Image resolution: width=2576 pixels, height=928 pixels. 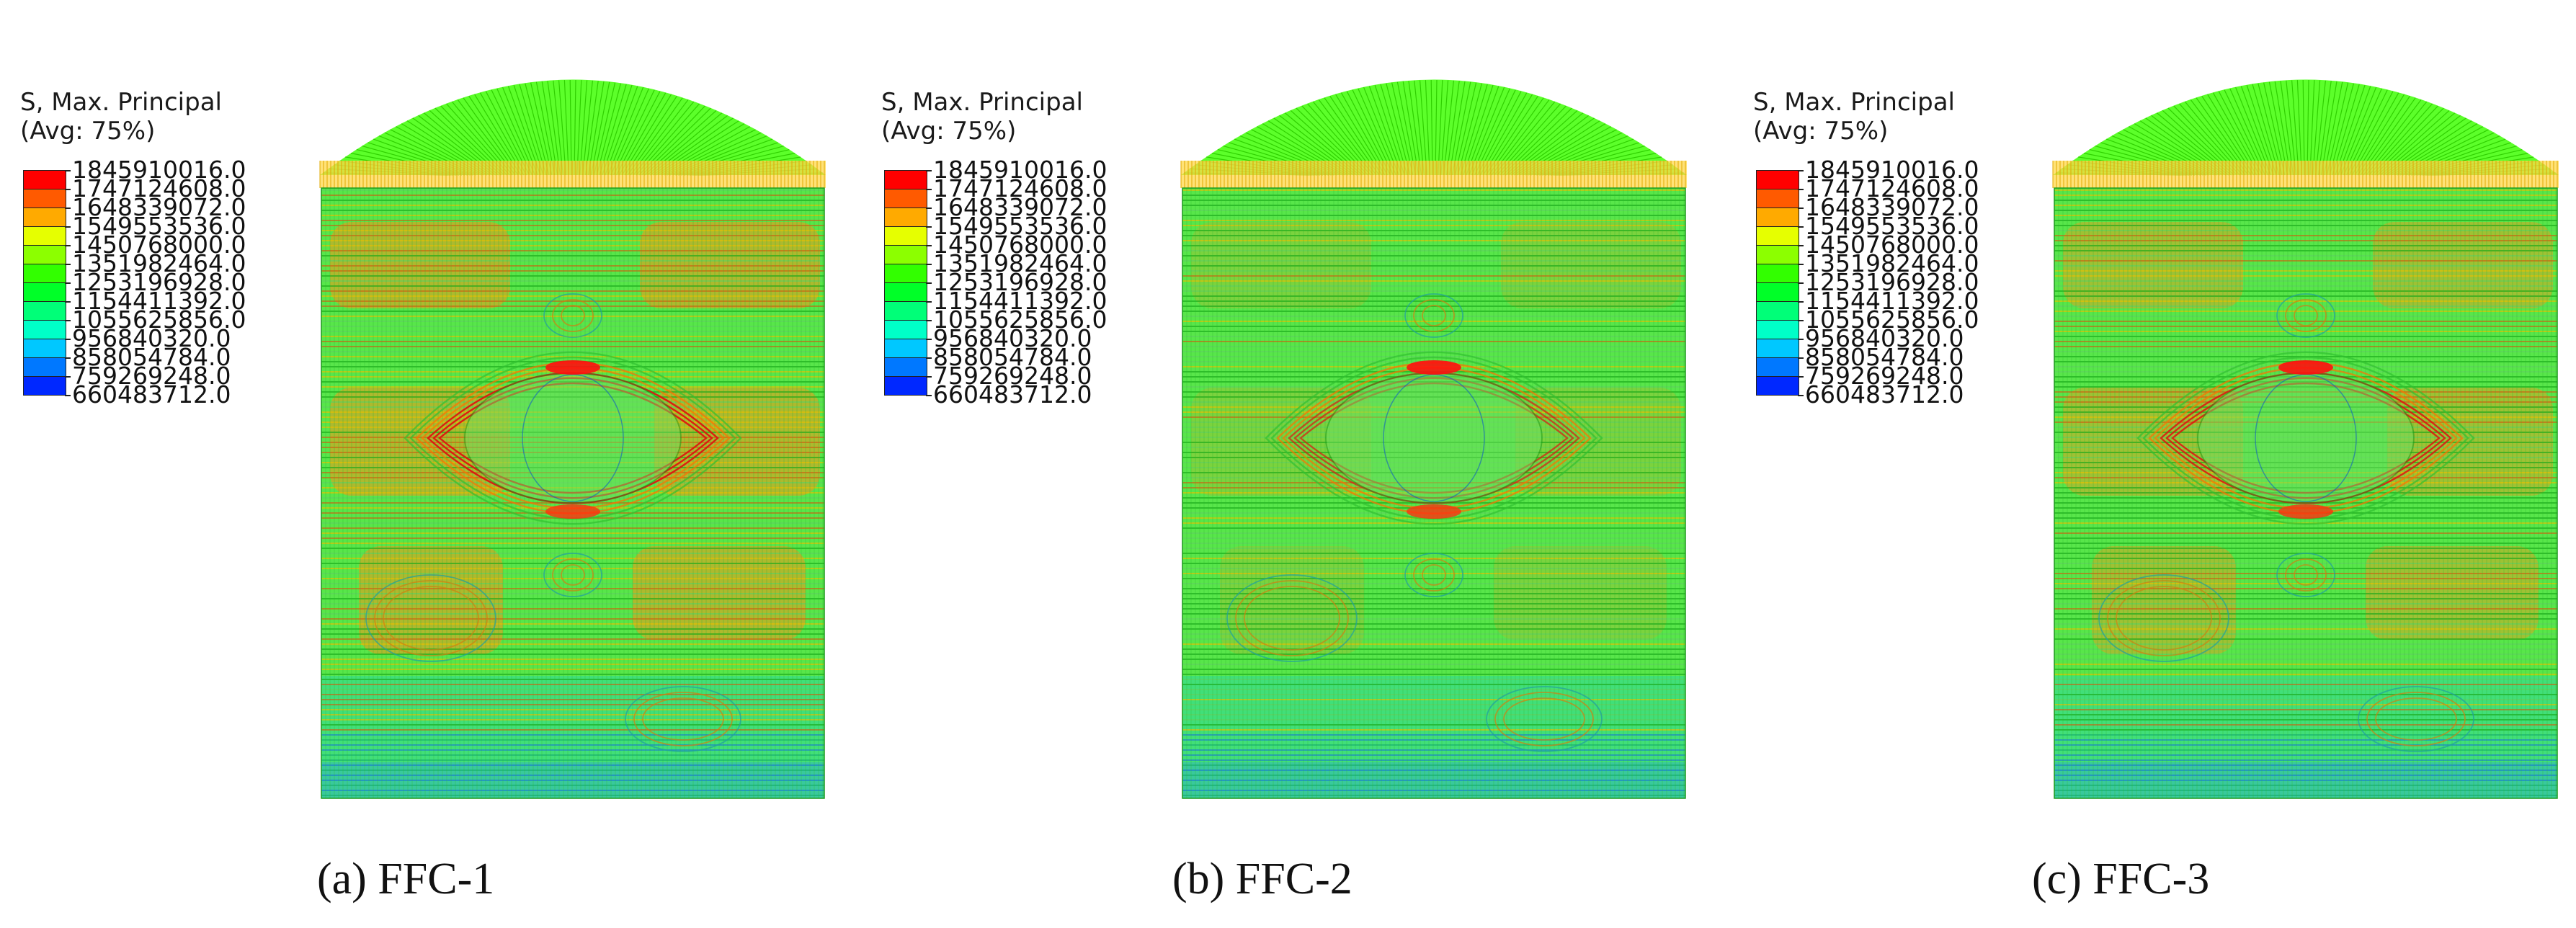 I want to click on opening-core, so click(x=573, y=438).